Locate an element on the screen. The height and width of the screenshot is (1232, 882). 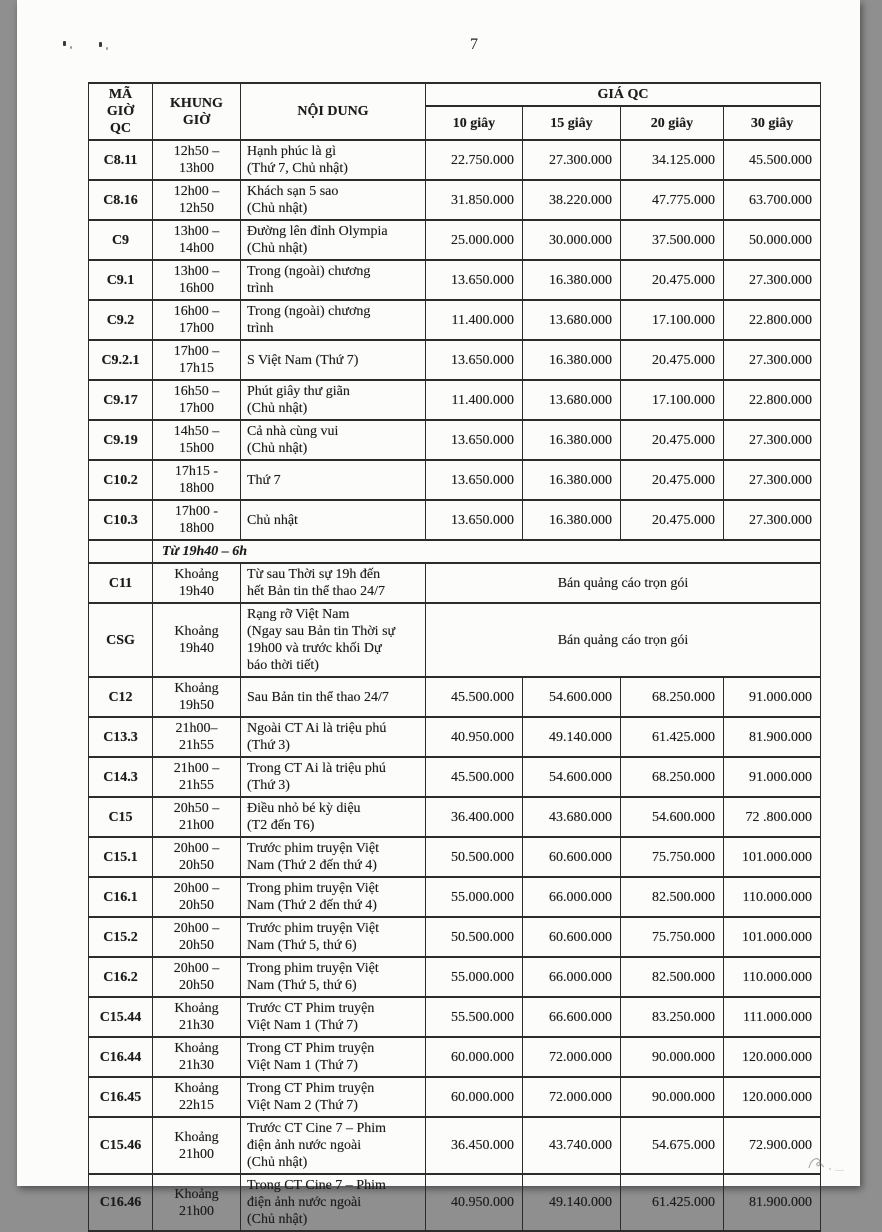
code-cell: C9.1 is located at coordinates (120, 280).